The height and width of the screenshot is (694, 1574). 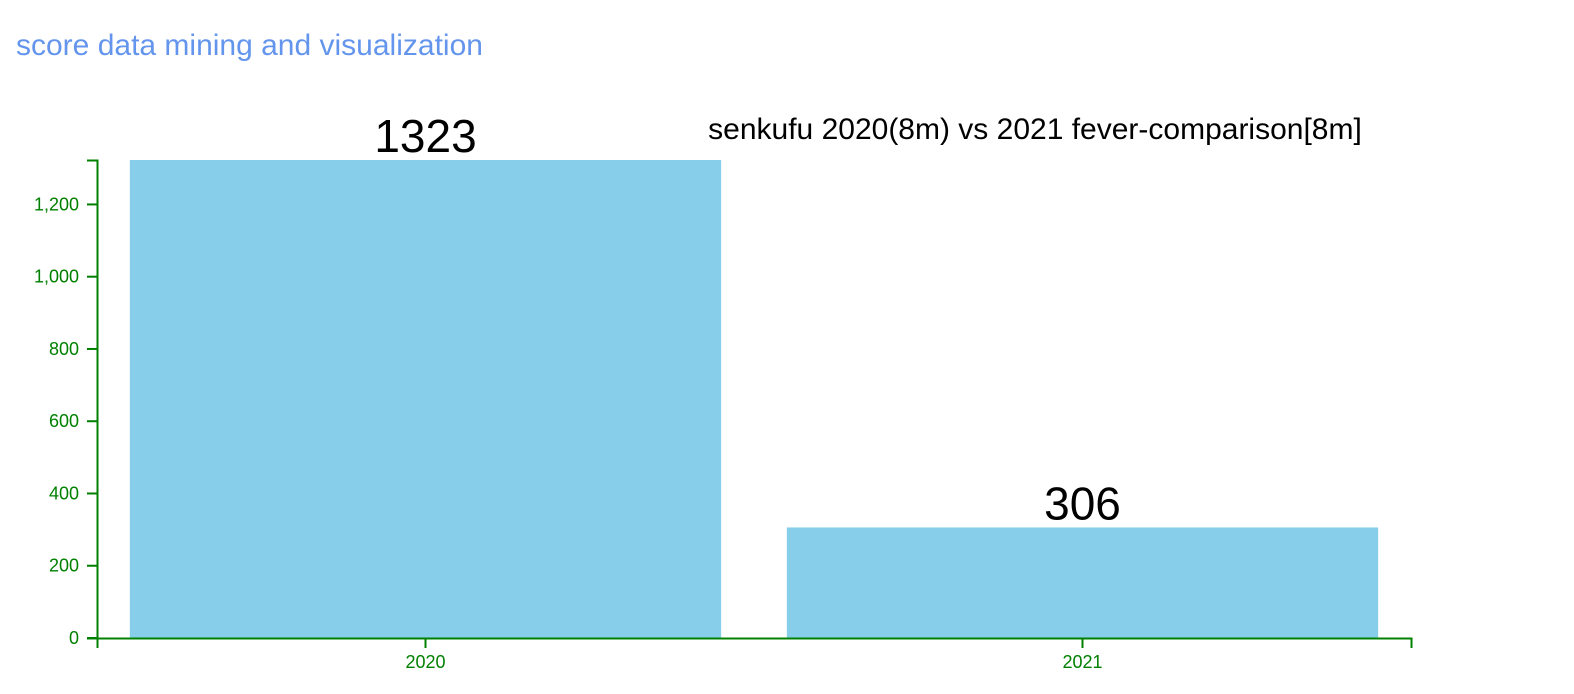 What do you see at coordinates (1082, 662) in the screenshot?
I see `x-tick-label-2021: 2021` at bounding box center [1082, 662].